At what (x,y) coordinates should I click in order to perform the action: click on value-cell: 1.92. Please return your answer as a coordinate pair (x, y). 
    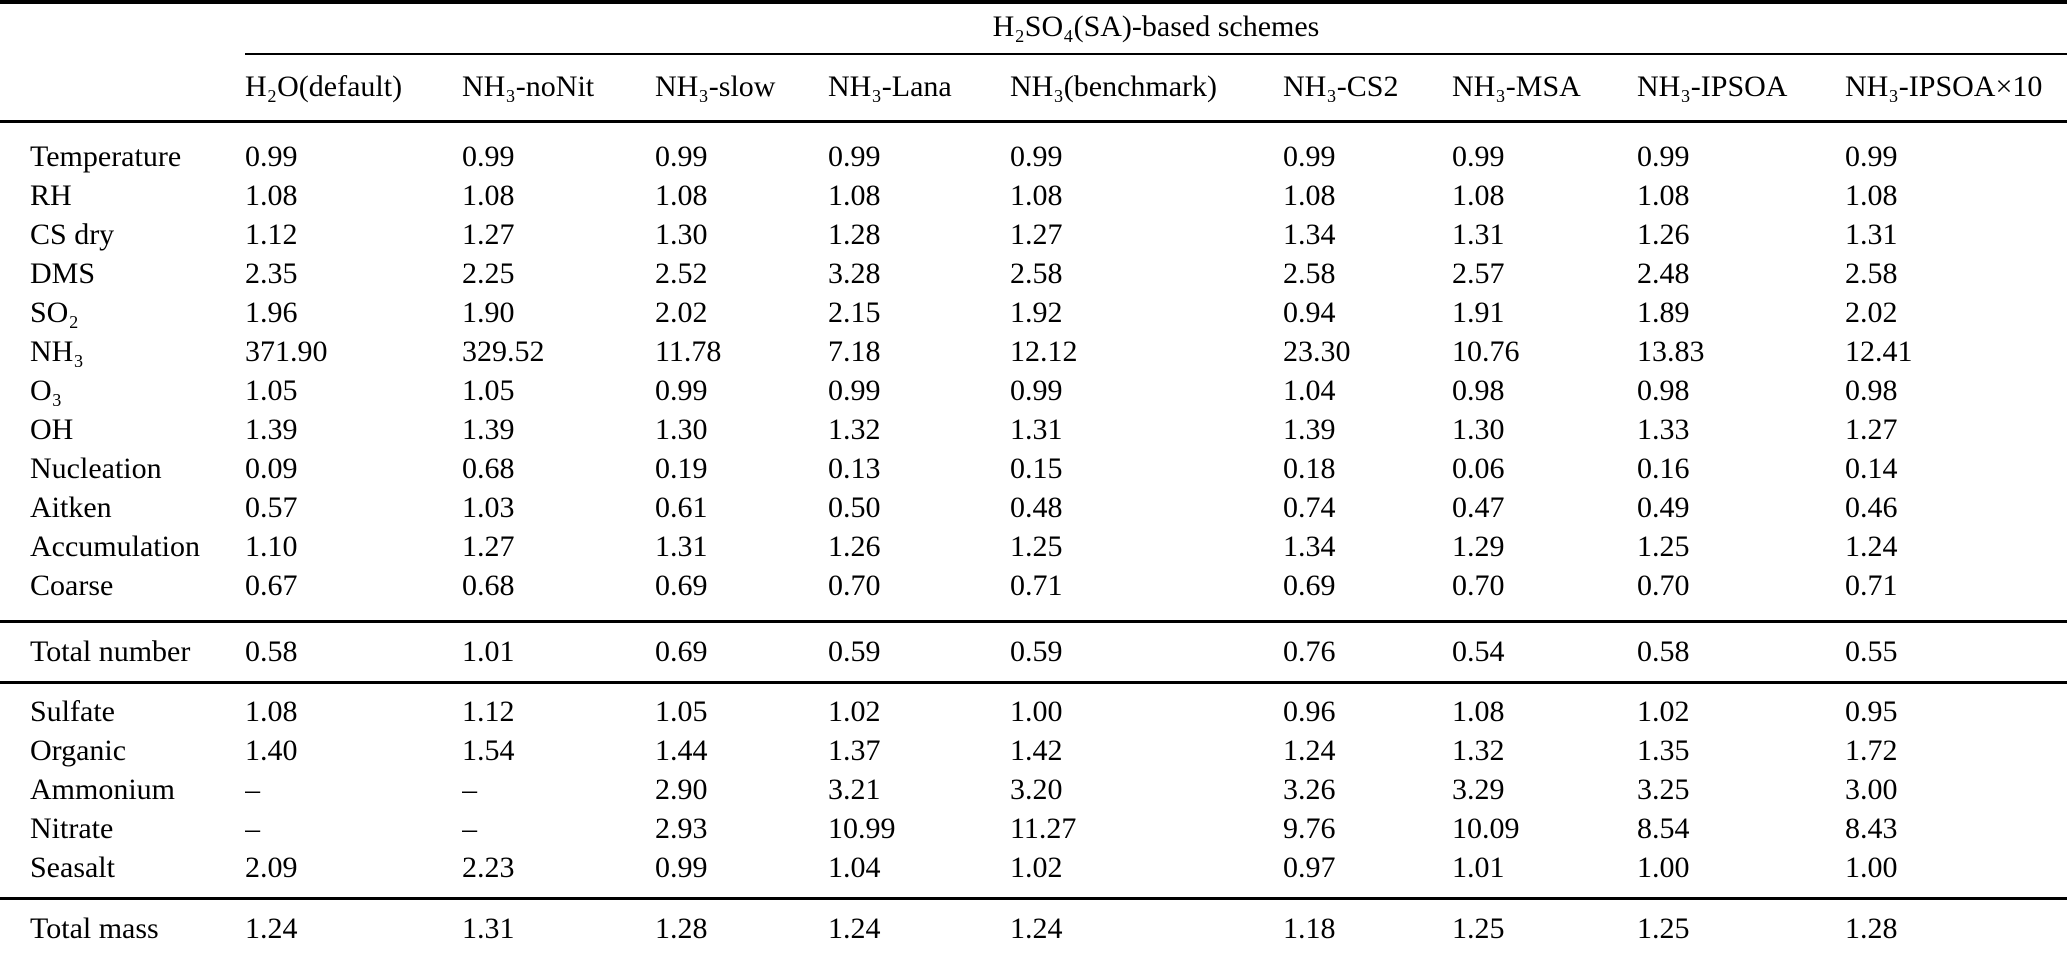
    Looking at the image, I should click on (1036, 312).